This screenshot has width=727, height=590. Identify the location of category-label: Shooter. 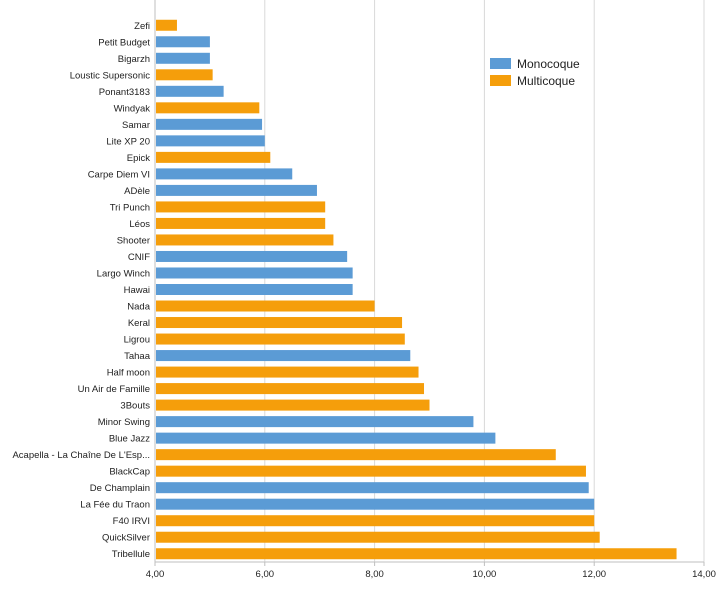
(133, 240).